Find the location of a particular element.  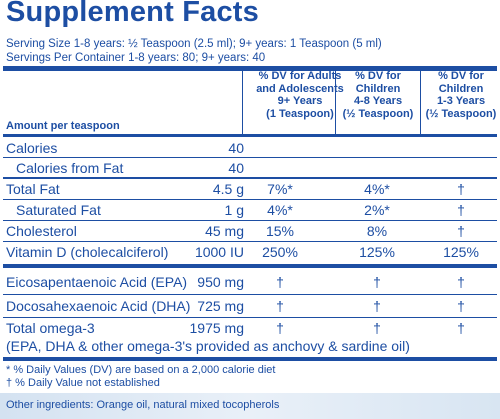

nutrient-label: Saturated Fat is located at coordinates (58, 210).